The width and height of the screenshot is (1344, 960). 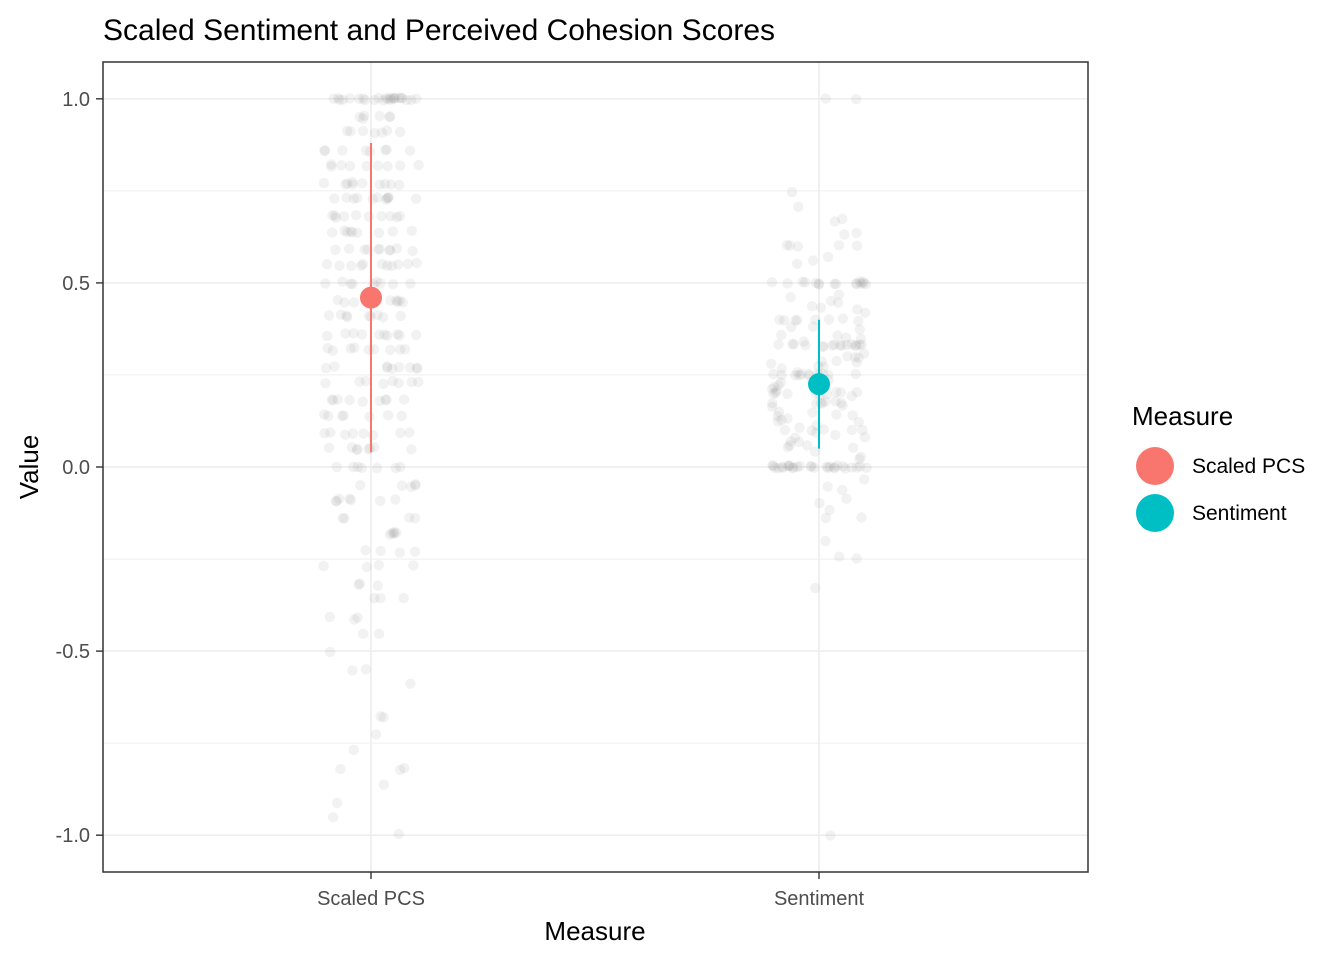 What do you see at coordinates (73, 836) in the screenshot?
I see `y-tick-label: -1.0` at bounding box center [73, 836].